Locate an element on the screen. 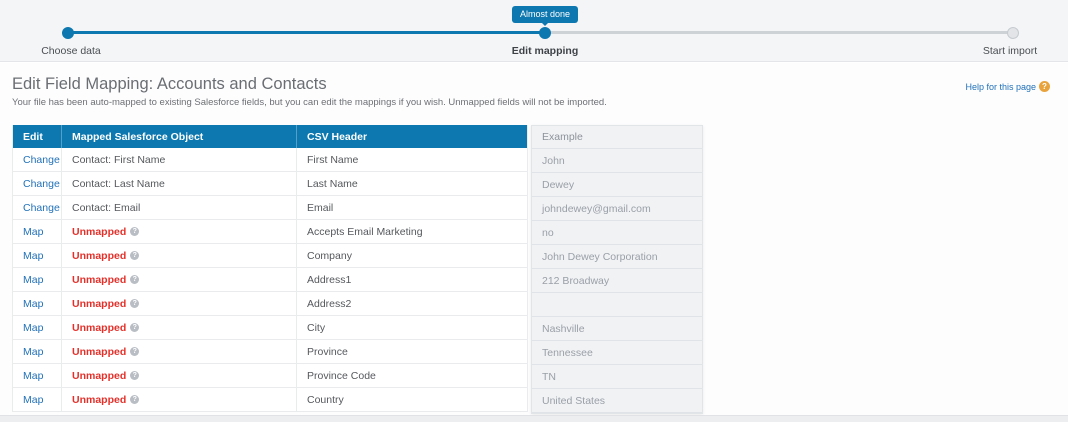 This screenshot has height=422, width=1068. example-cell: Dewey is located at coordinates (617, 185).